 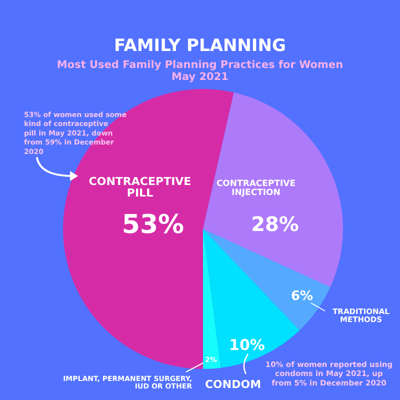 I want to click on slice-label: CONTRACEPTIVE PILL, so click(x=140, y=187).